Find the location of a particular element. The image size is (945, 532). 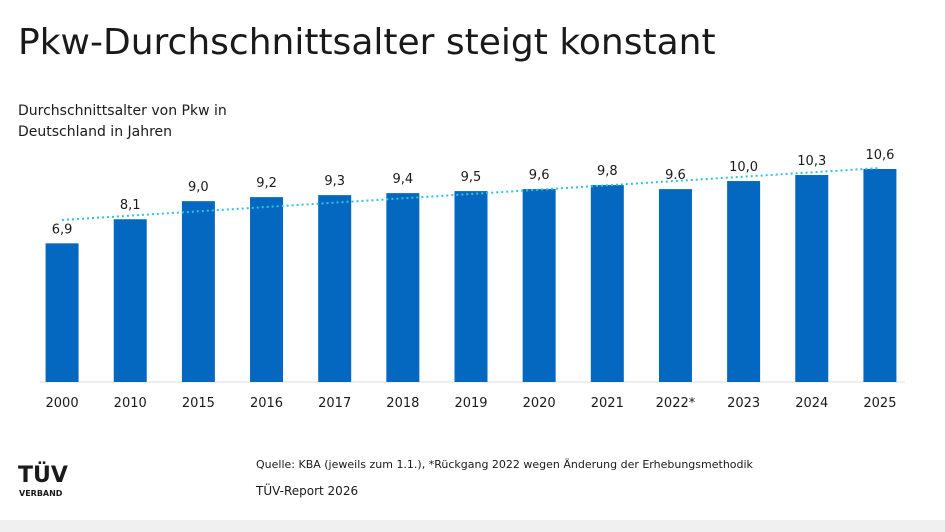

value-label: 10,0 is located at coordinates (743, 167).